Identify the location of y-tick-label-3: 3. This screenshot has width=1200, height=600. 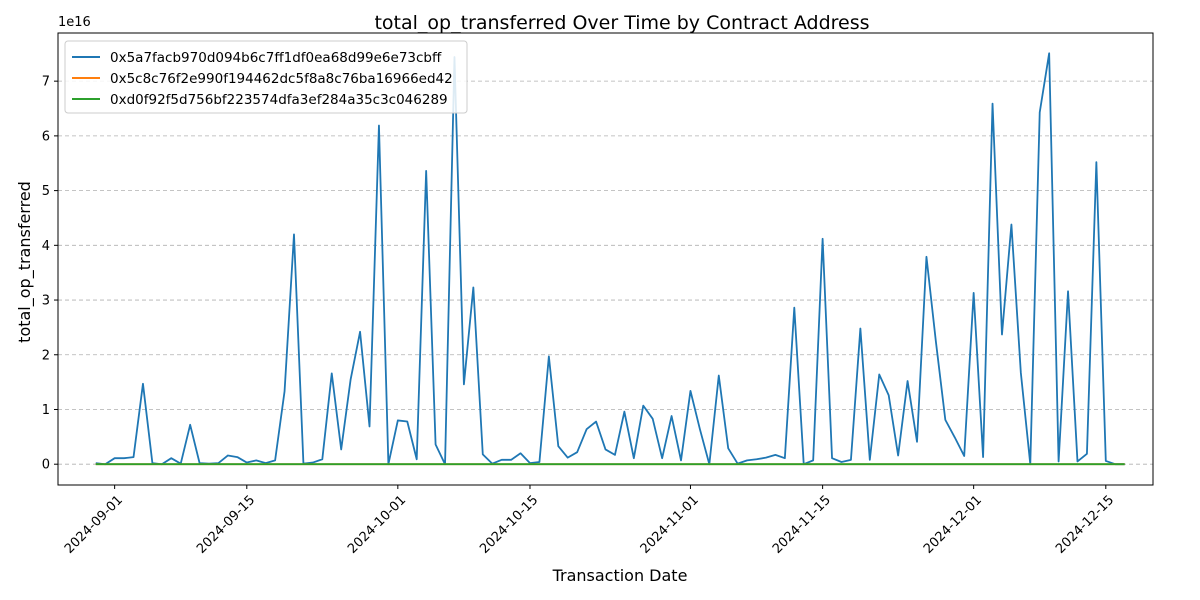
(46, 301).